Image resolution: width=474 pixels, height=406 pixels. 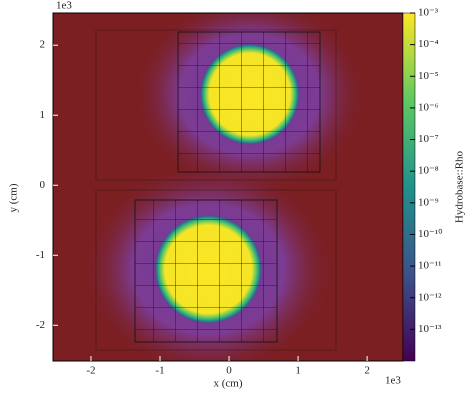 What do you see at coordinates (298, 371) in the screenshot?
I see `x-tick-label: 1` at bounding box center [298, 371].